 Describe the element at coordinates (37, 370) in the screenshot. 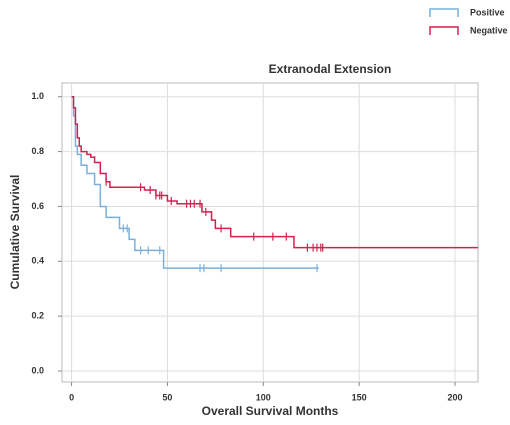

I see `y-tick-label: 0.0` at that location.